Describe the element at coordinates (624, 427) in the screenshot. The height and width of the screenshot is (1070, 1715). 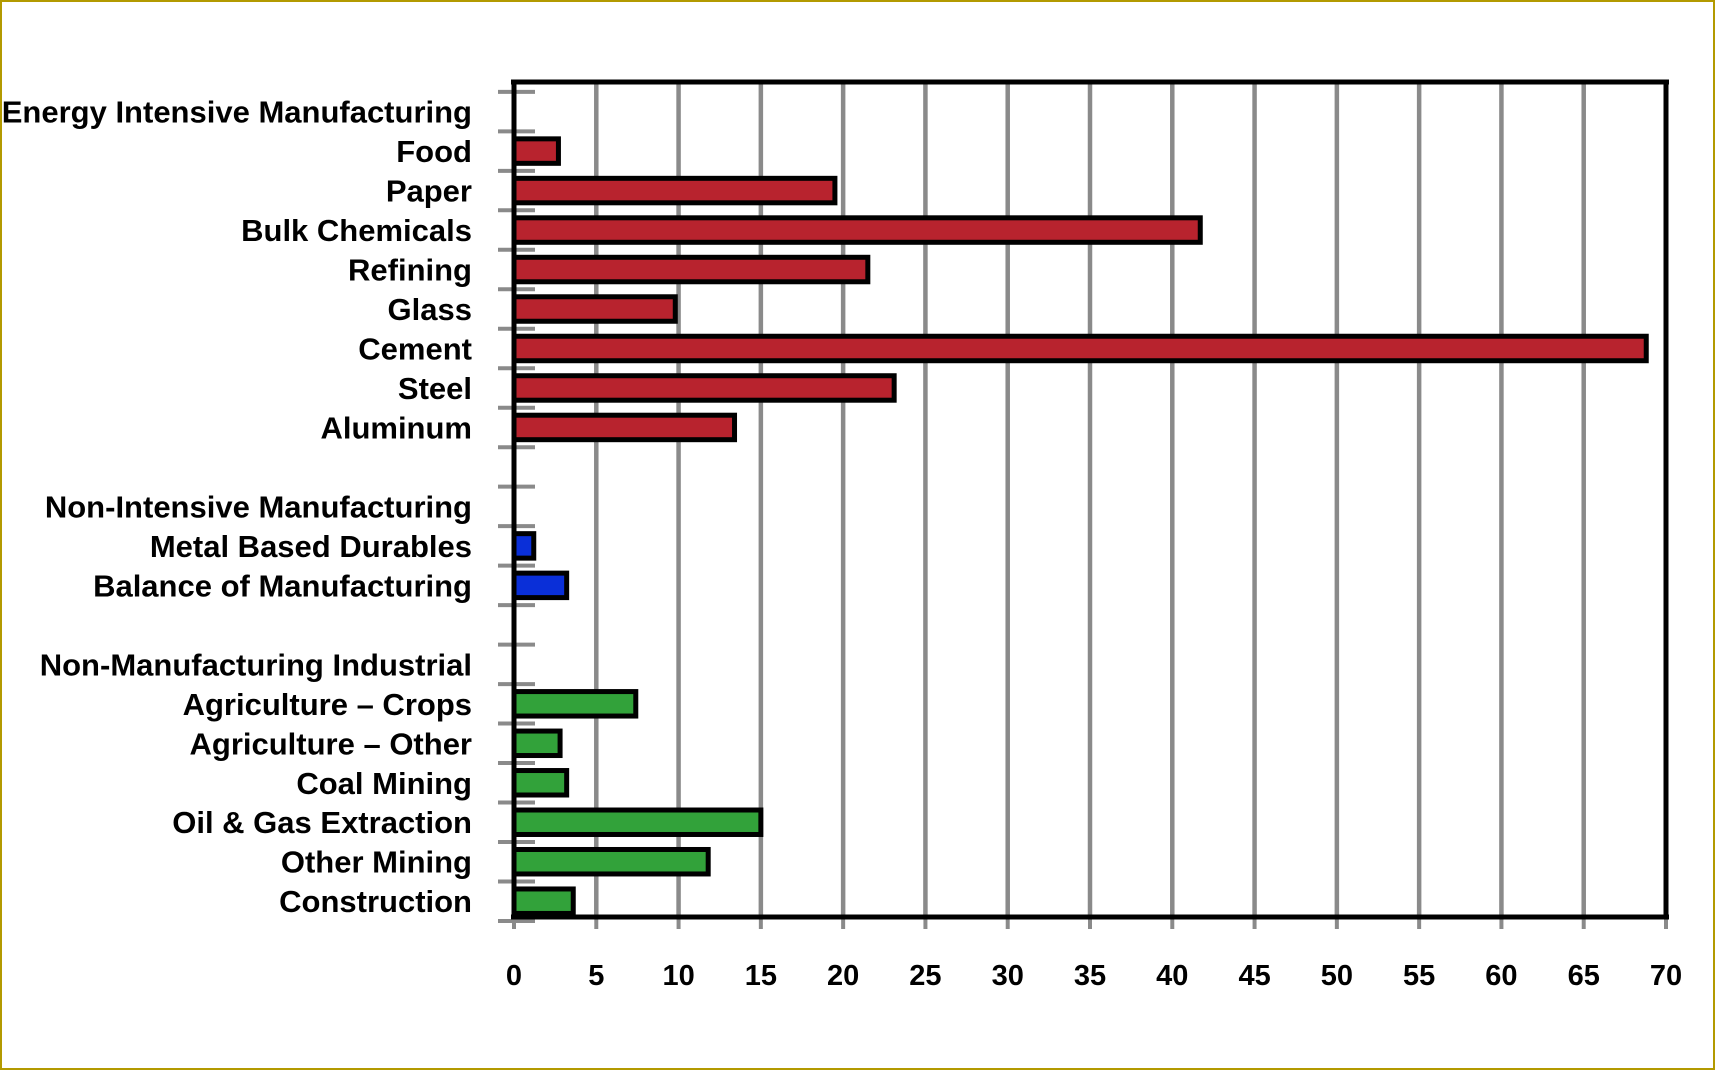
I see `bar-aluminum` at that location.